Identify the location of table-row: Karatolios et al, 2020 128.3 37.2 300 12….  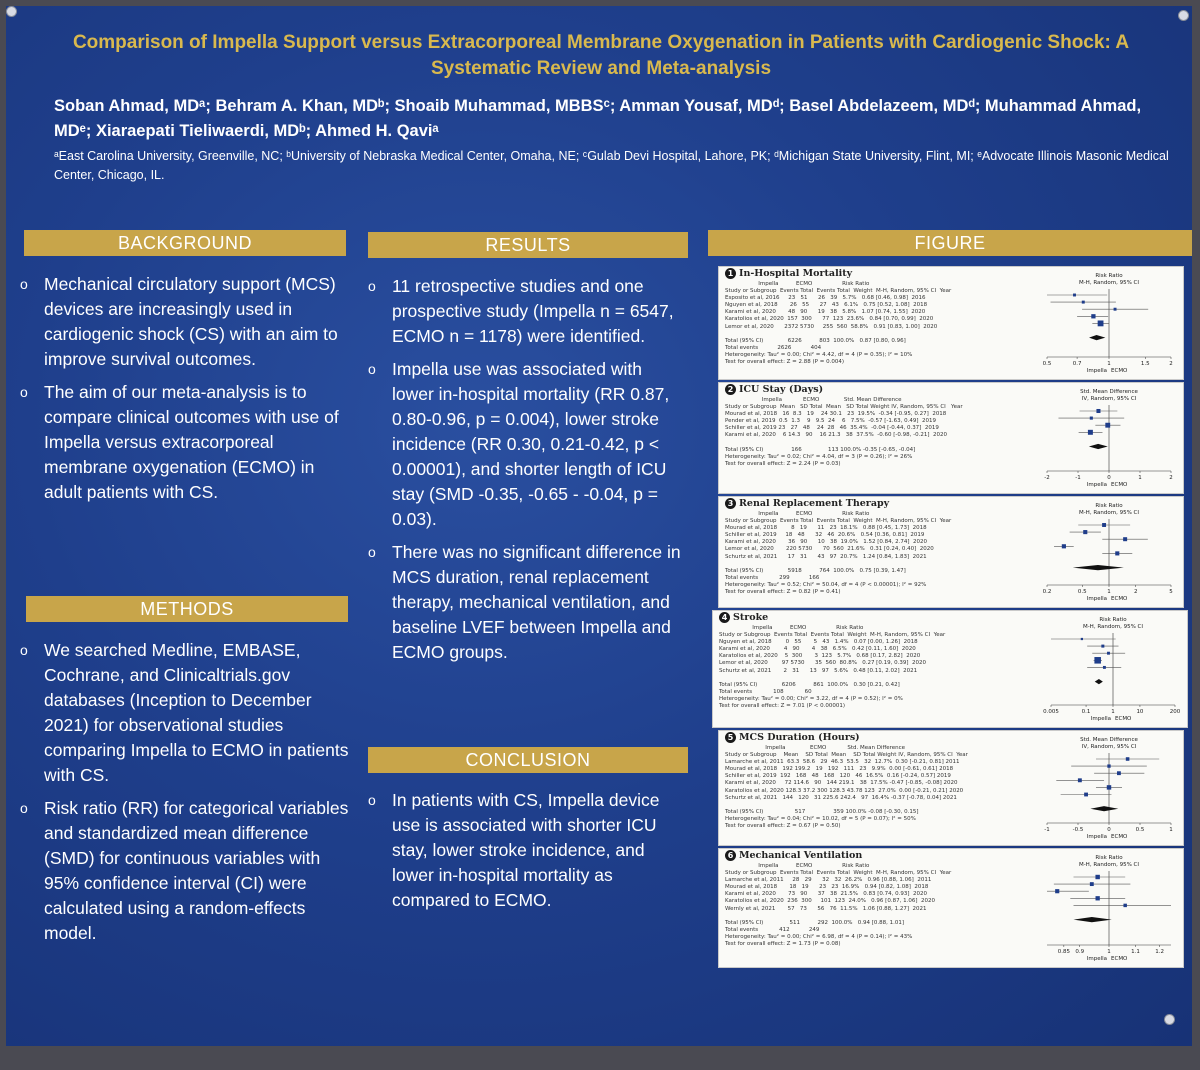
(844, 790).